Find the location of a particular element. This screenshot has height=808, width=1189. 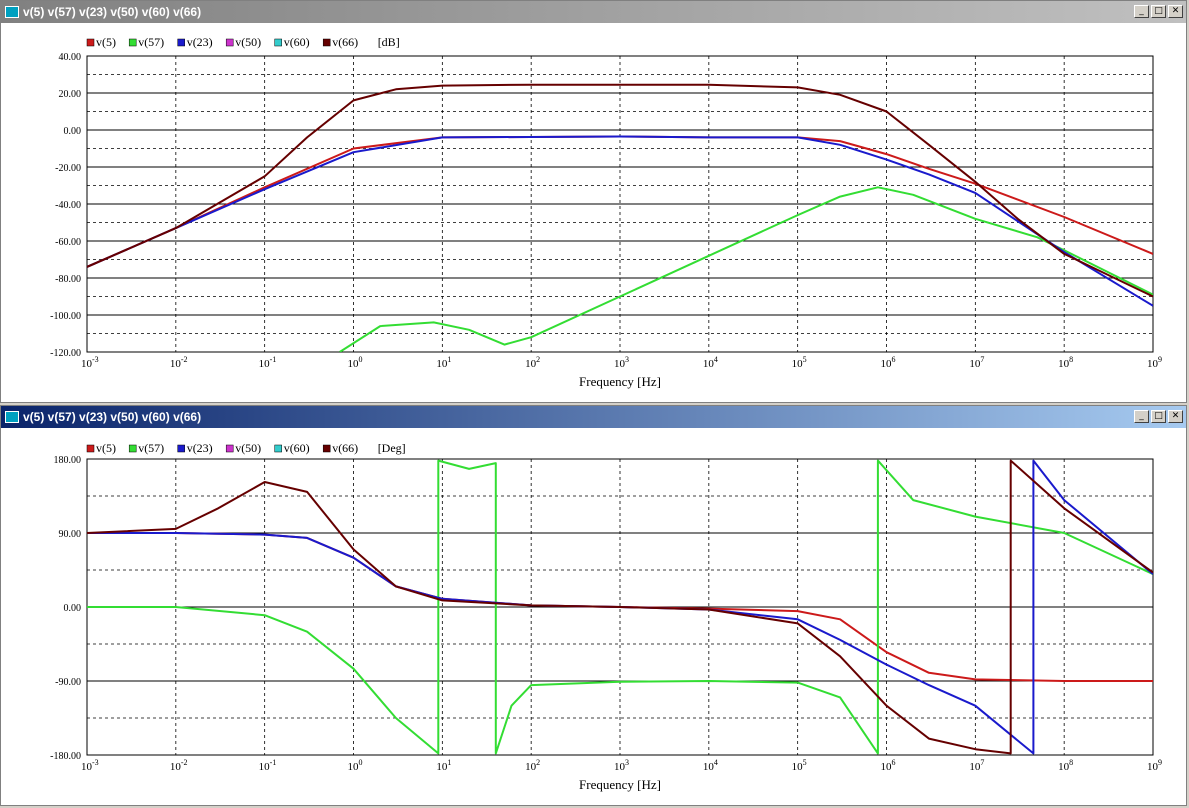

series-line-v57 is located at coordinates (746, 269).